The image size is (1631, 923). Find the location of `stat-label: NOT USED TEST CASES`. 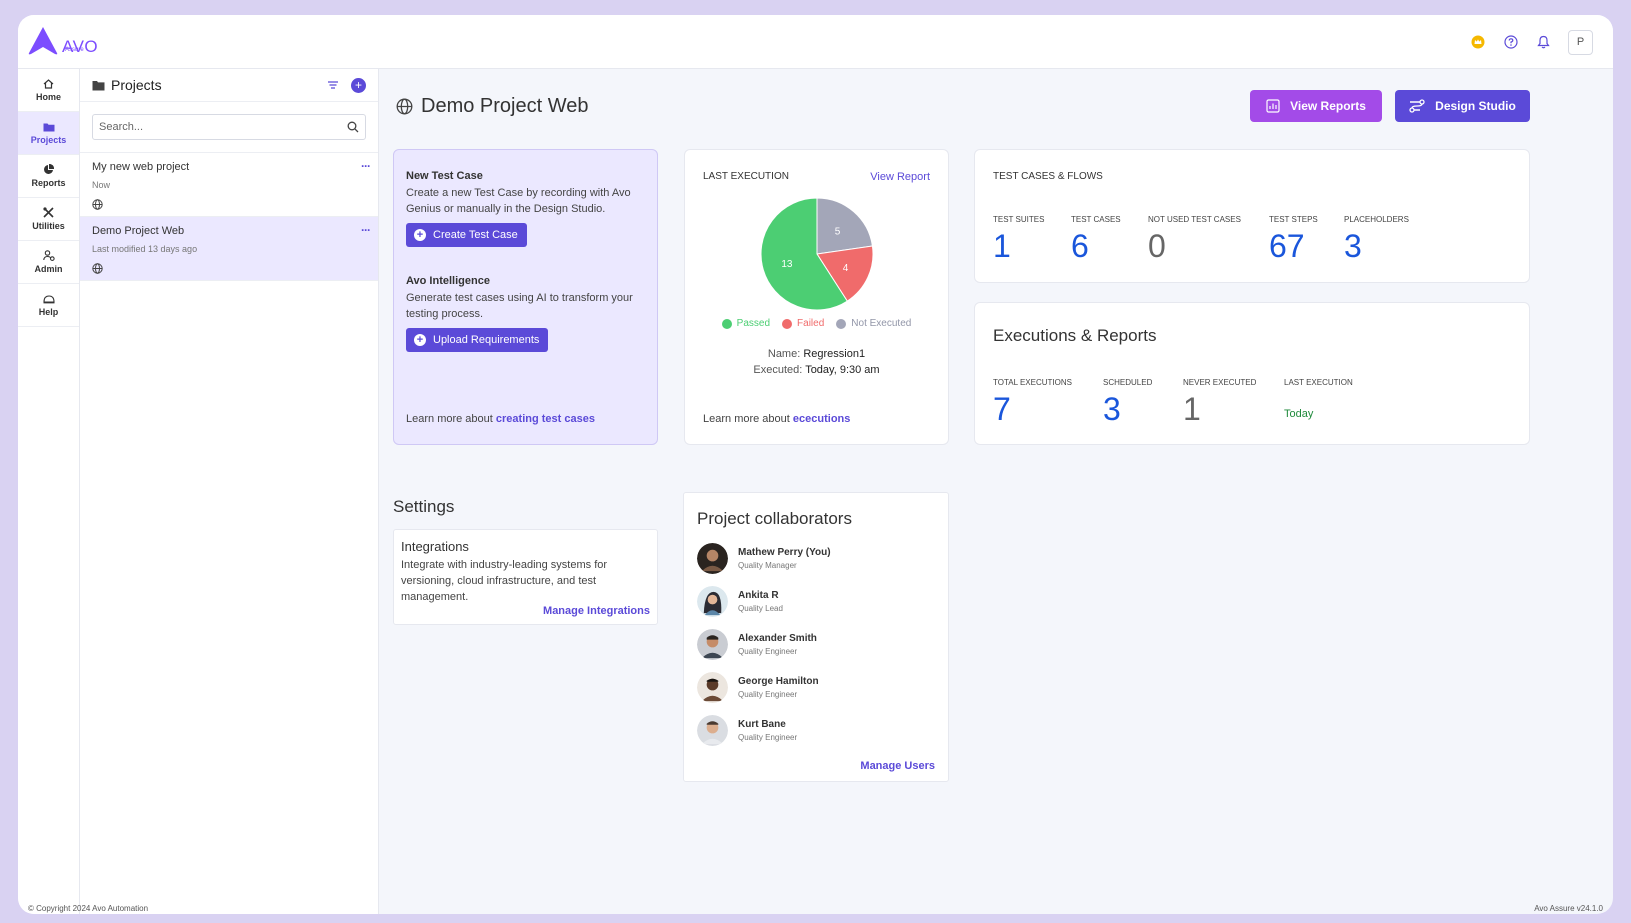

stat-label: NOT USED TEST CASES is located at coordinates (1194, 219).